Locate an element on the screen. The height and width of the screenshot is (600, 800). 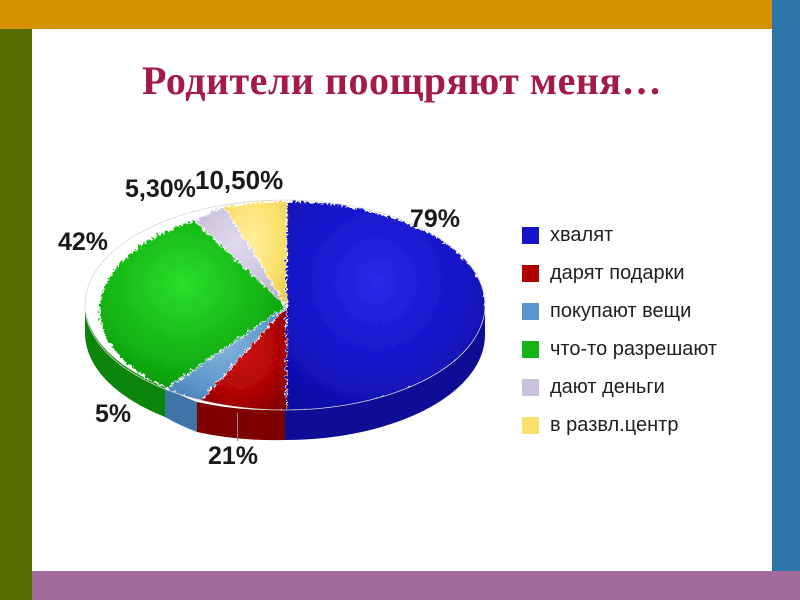
pie-label-79: 79% is located at coordinates (435, 219).